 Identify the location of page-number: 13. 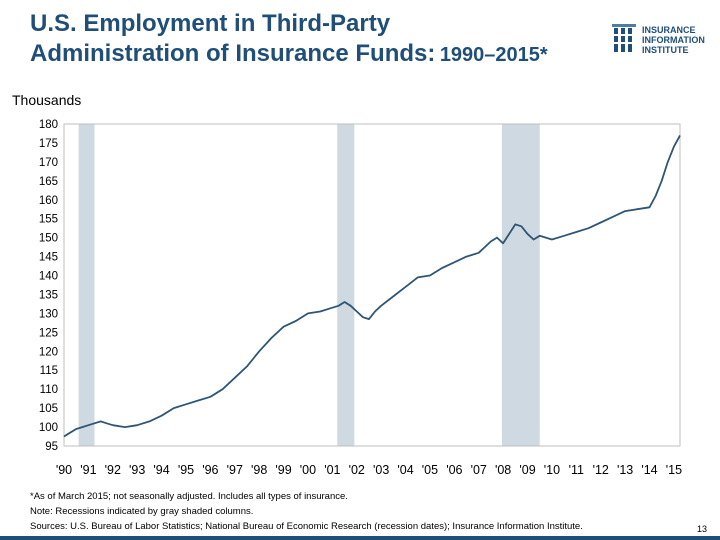
(702, 529).